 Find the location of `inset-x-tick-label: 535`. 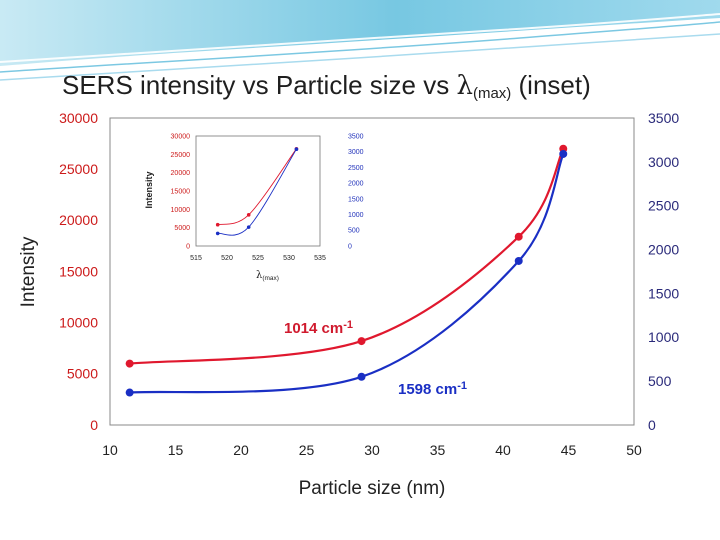

inset-x-tick-label: 535 is located at coordinates (320, 258).